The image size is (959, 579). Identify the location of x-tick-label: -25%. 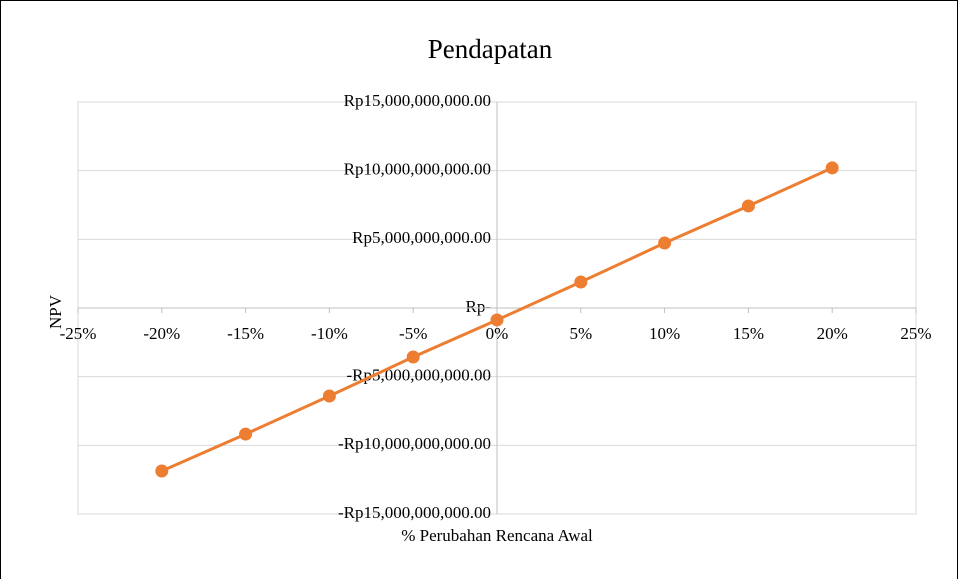
(78, 333).